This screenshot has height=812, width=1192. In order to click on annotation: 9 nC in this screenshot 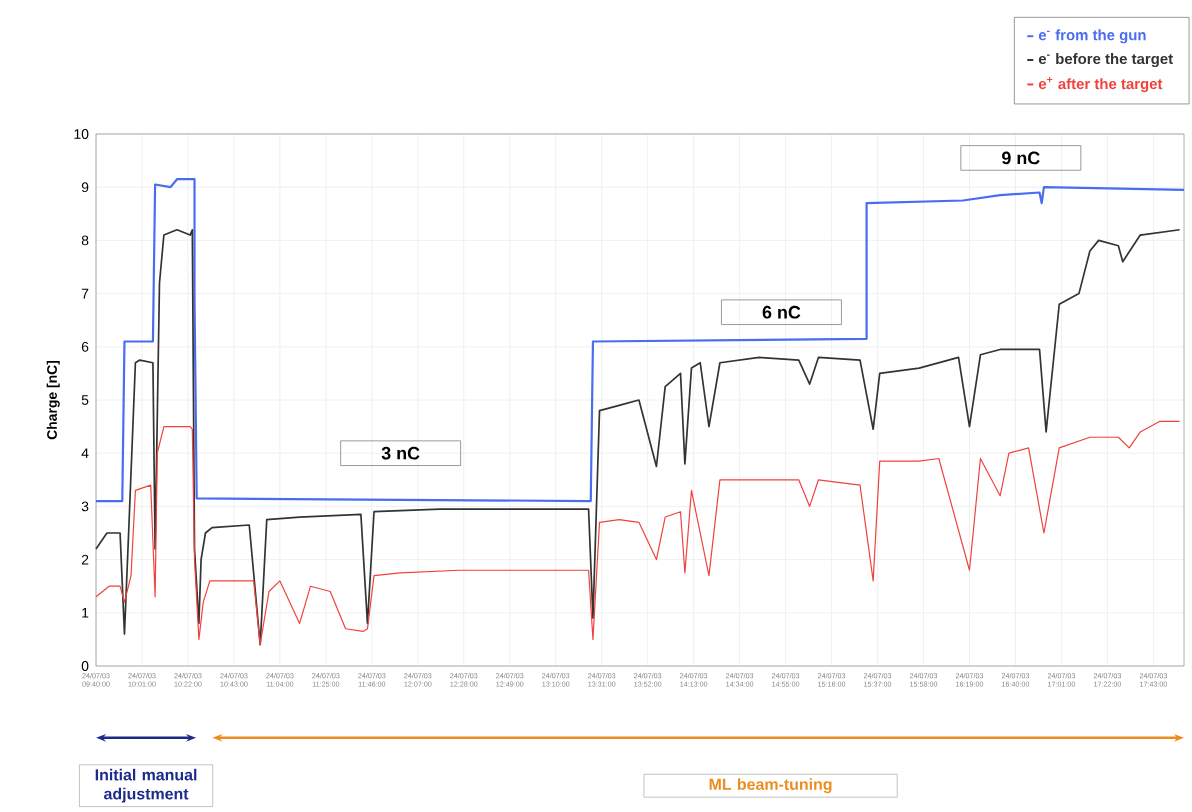, I will do `click(1021, 158)`.